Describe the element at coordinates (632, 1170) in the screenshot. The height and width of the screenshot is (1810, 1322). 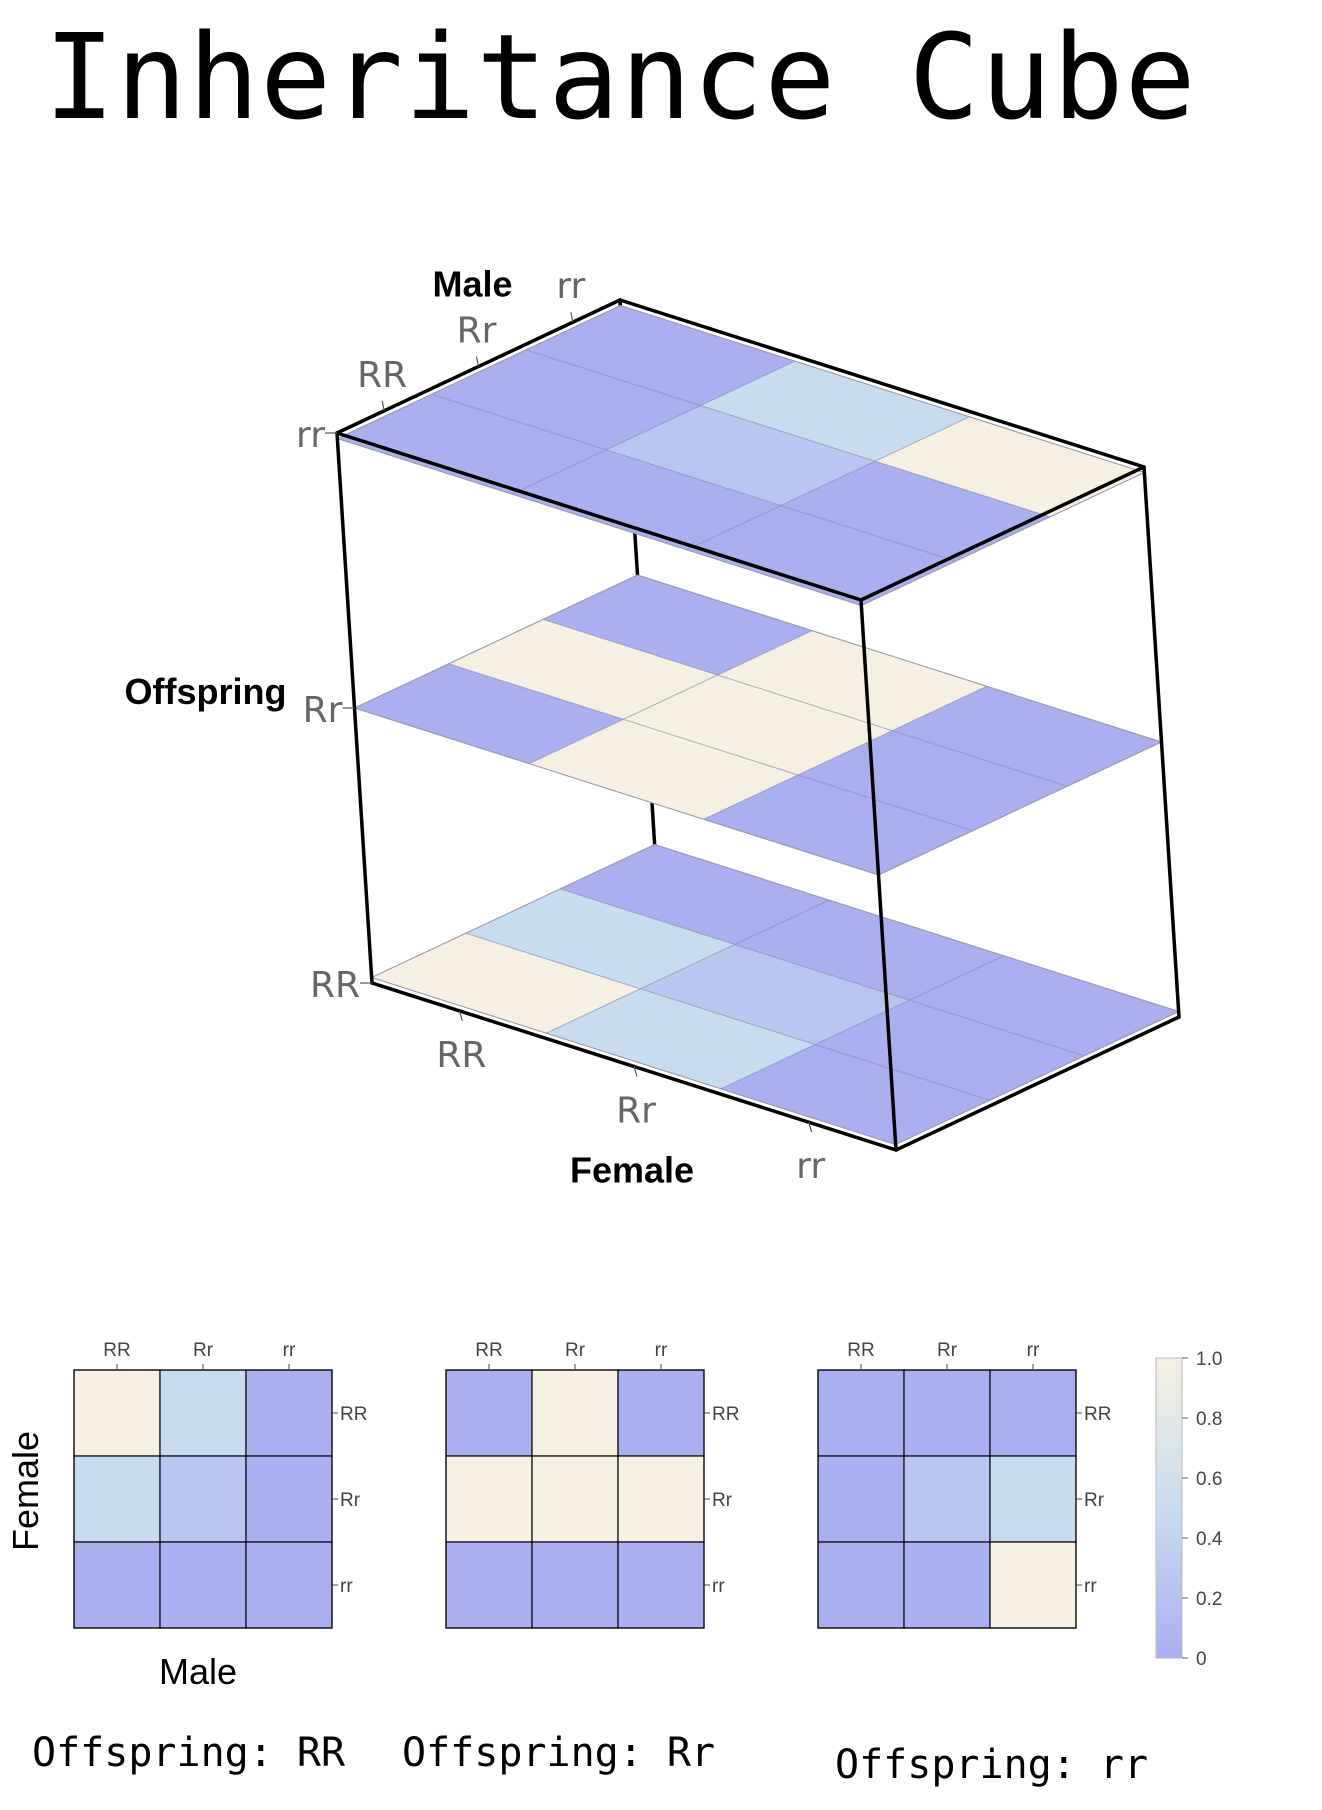
I see `axis-label-female: Female` at that location.